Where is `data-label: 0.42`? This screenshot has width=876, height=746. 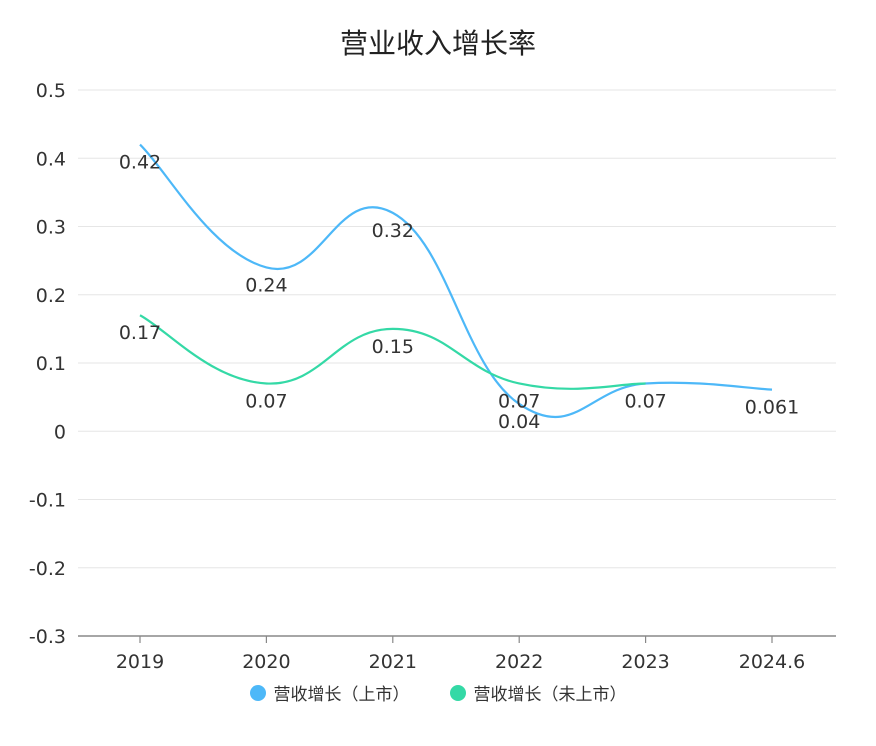 data-label: 0.42 is located at coordinates (140, 163).